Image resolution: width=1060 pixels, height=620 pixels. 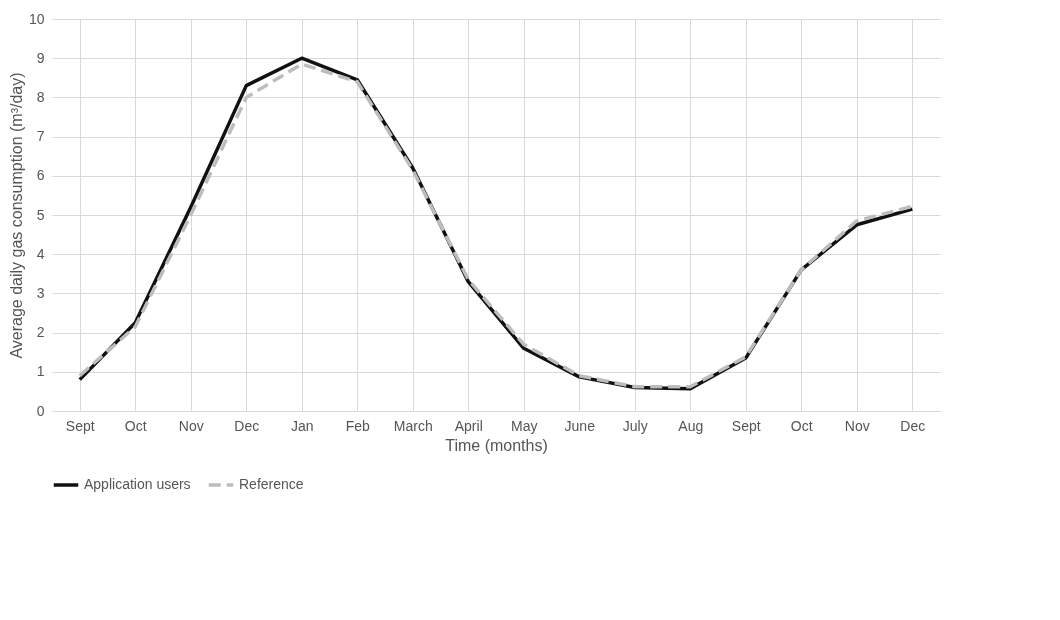 I want to click on legend-label: Application users, so click(x=137, y=484).